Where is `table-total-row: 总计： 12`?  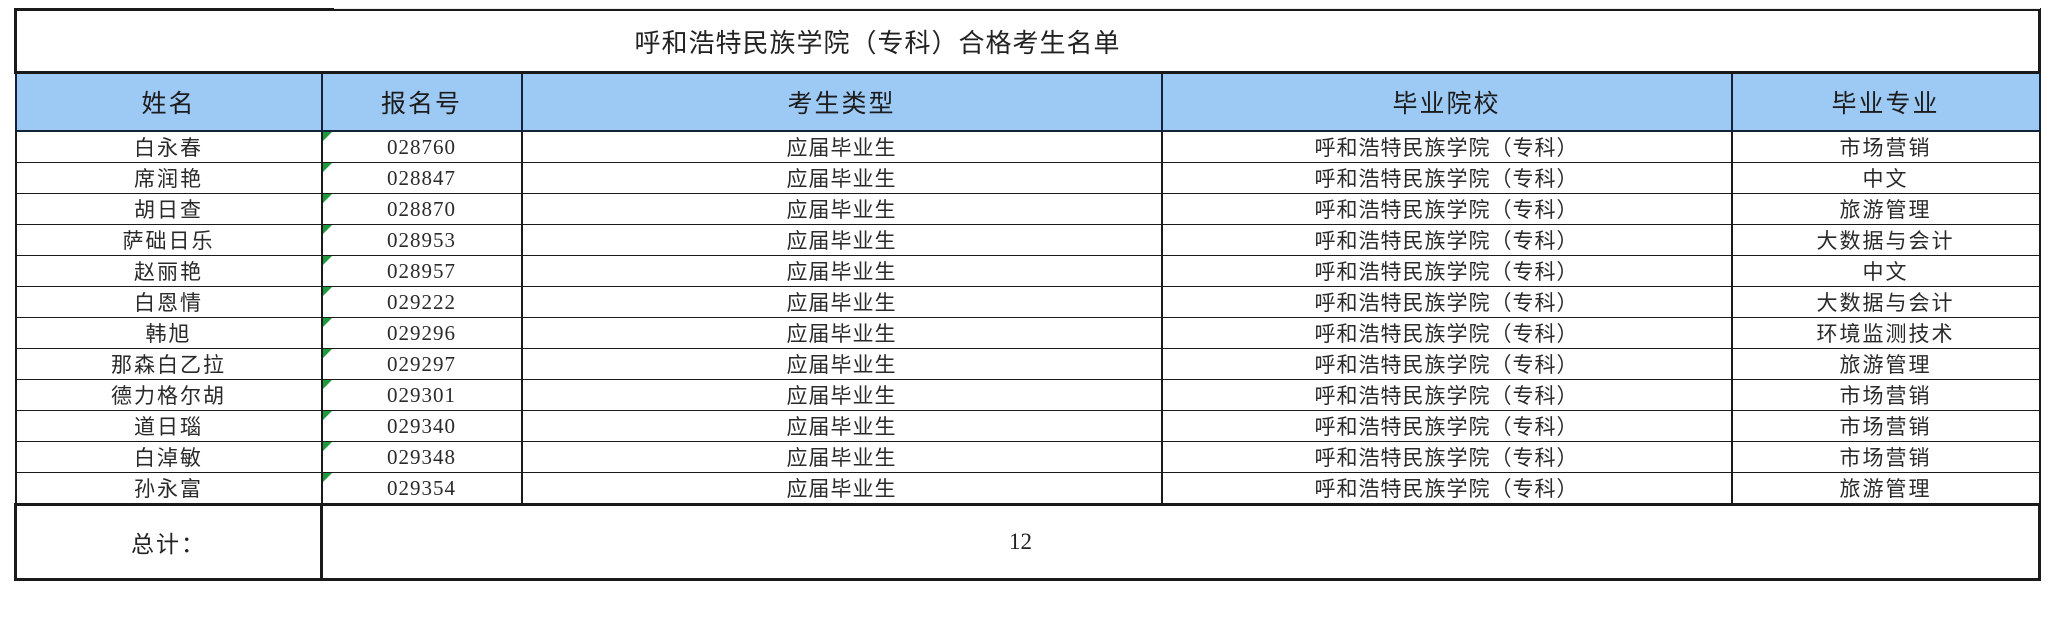
table-total-row: 总计： 12 is located at coordinates (1028, 542).